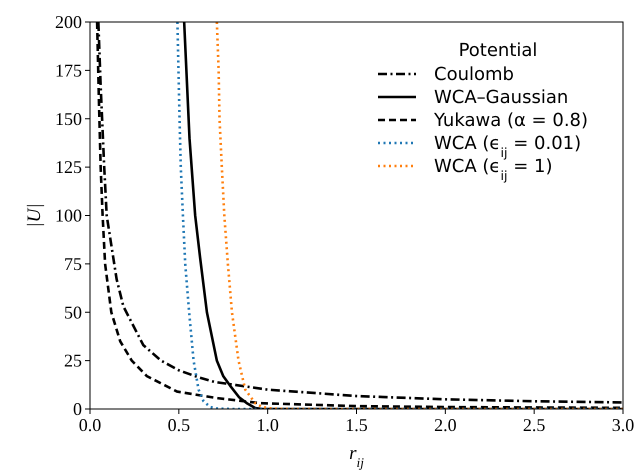 The width and height of the screenshot is (641, 472). I want to click on y-tick-label: 125, so click(68, 167).